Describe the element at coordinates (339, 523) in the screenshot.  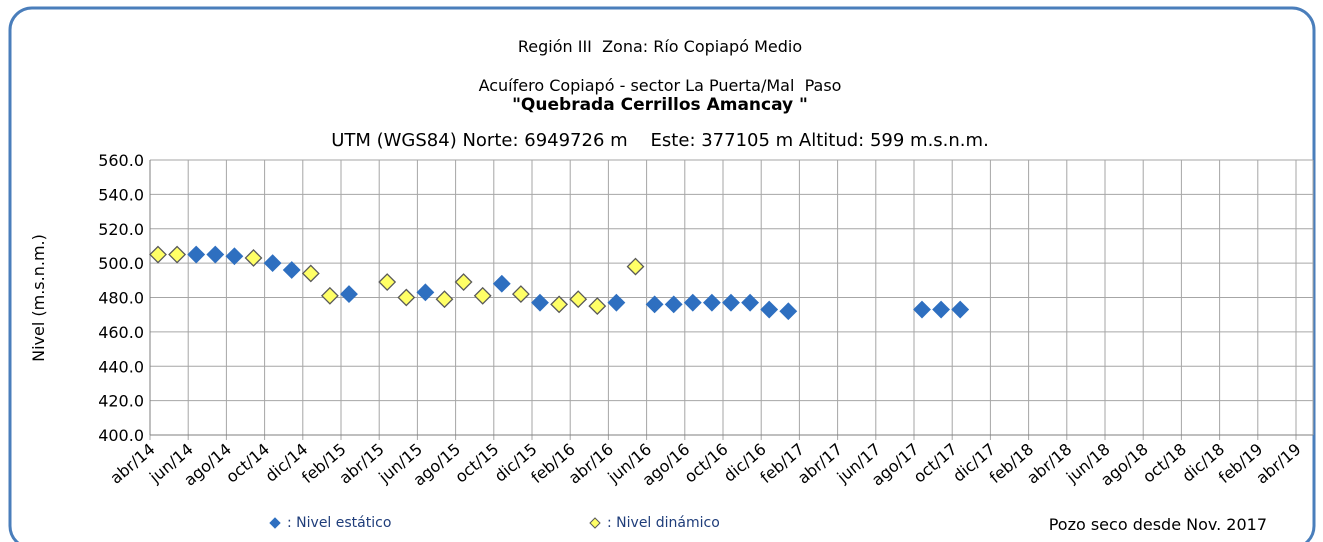
I see `legend-label: : Nivel estático` at that location.